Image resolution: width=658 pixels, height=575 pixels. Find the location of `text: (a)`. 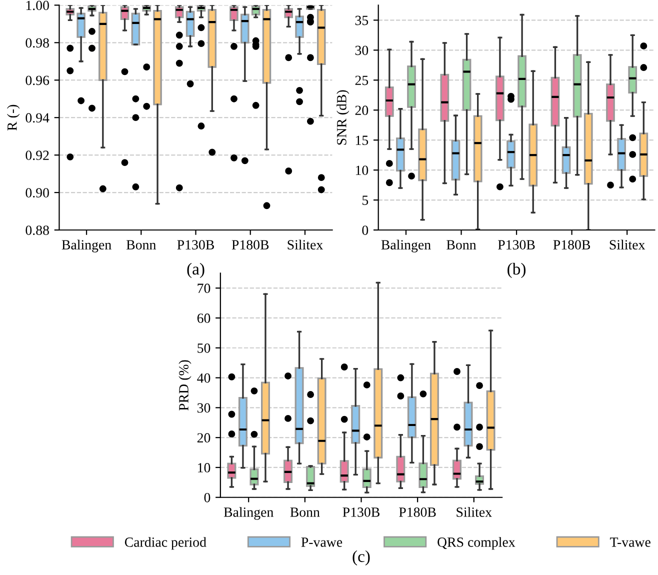

text: (a) is located at coordinates (195, 270).